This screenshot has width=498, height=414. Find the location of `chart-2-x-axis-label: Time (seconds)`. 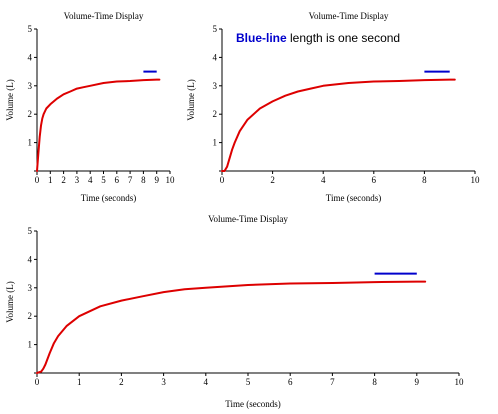

chart-2-x-axis-label: Time (seconds) is located at coordinates (353, 198).